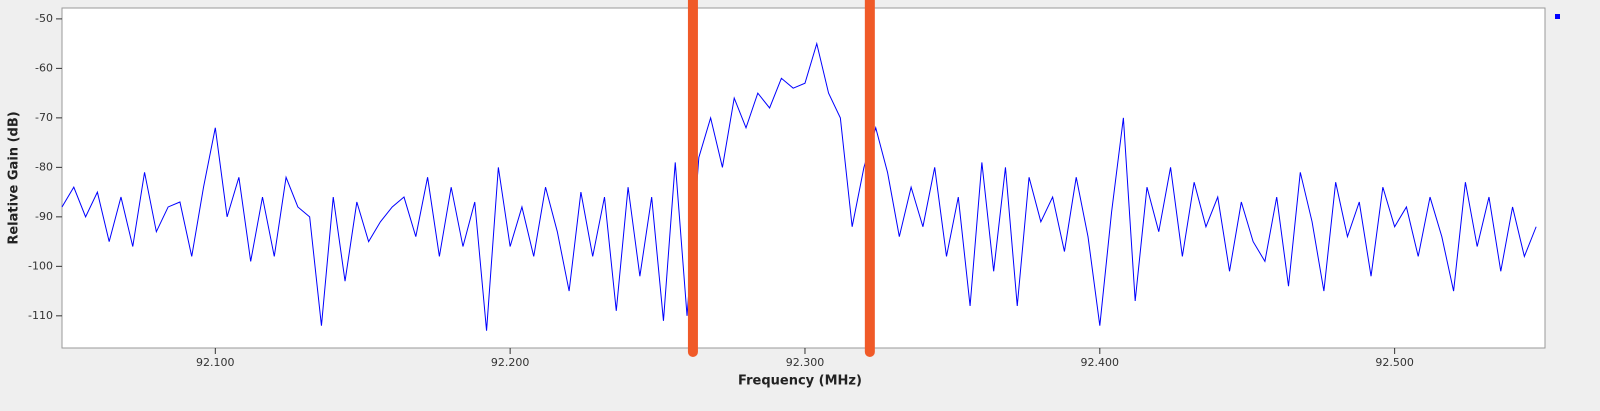 The width and height of the screenshot is (1600, 411). Describe the element at coordinates (14, 177) in the screenshot. I see `y-axis-title: Relative Gain (dB)` at that location.